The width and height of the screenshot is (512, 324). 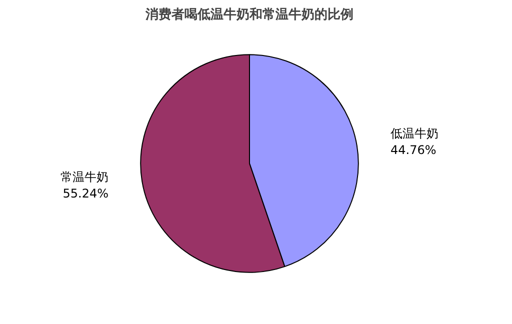 I want to click on slice-label: 低温牛奶, so click(x=414, y=133).